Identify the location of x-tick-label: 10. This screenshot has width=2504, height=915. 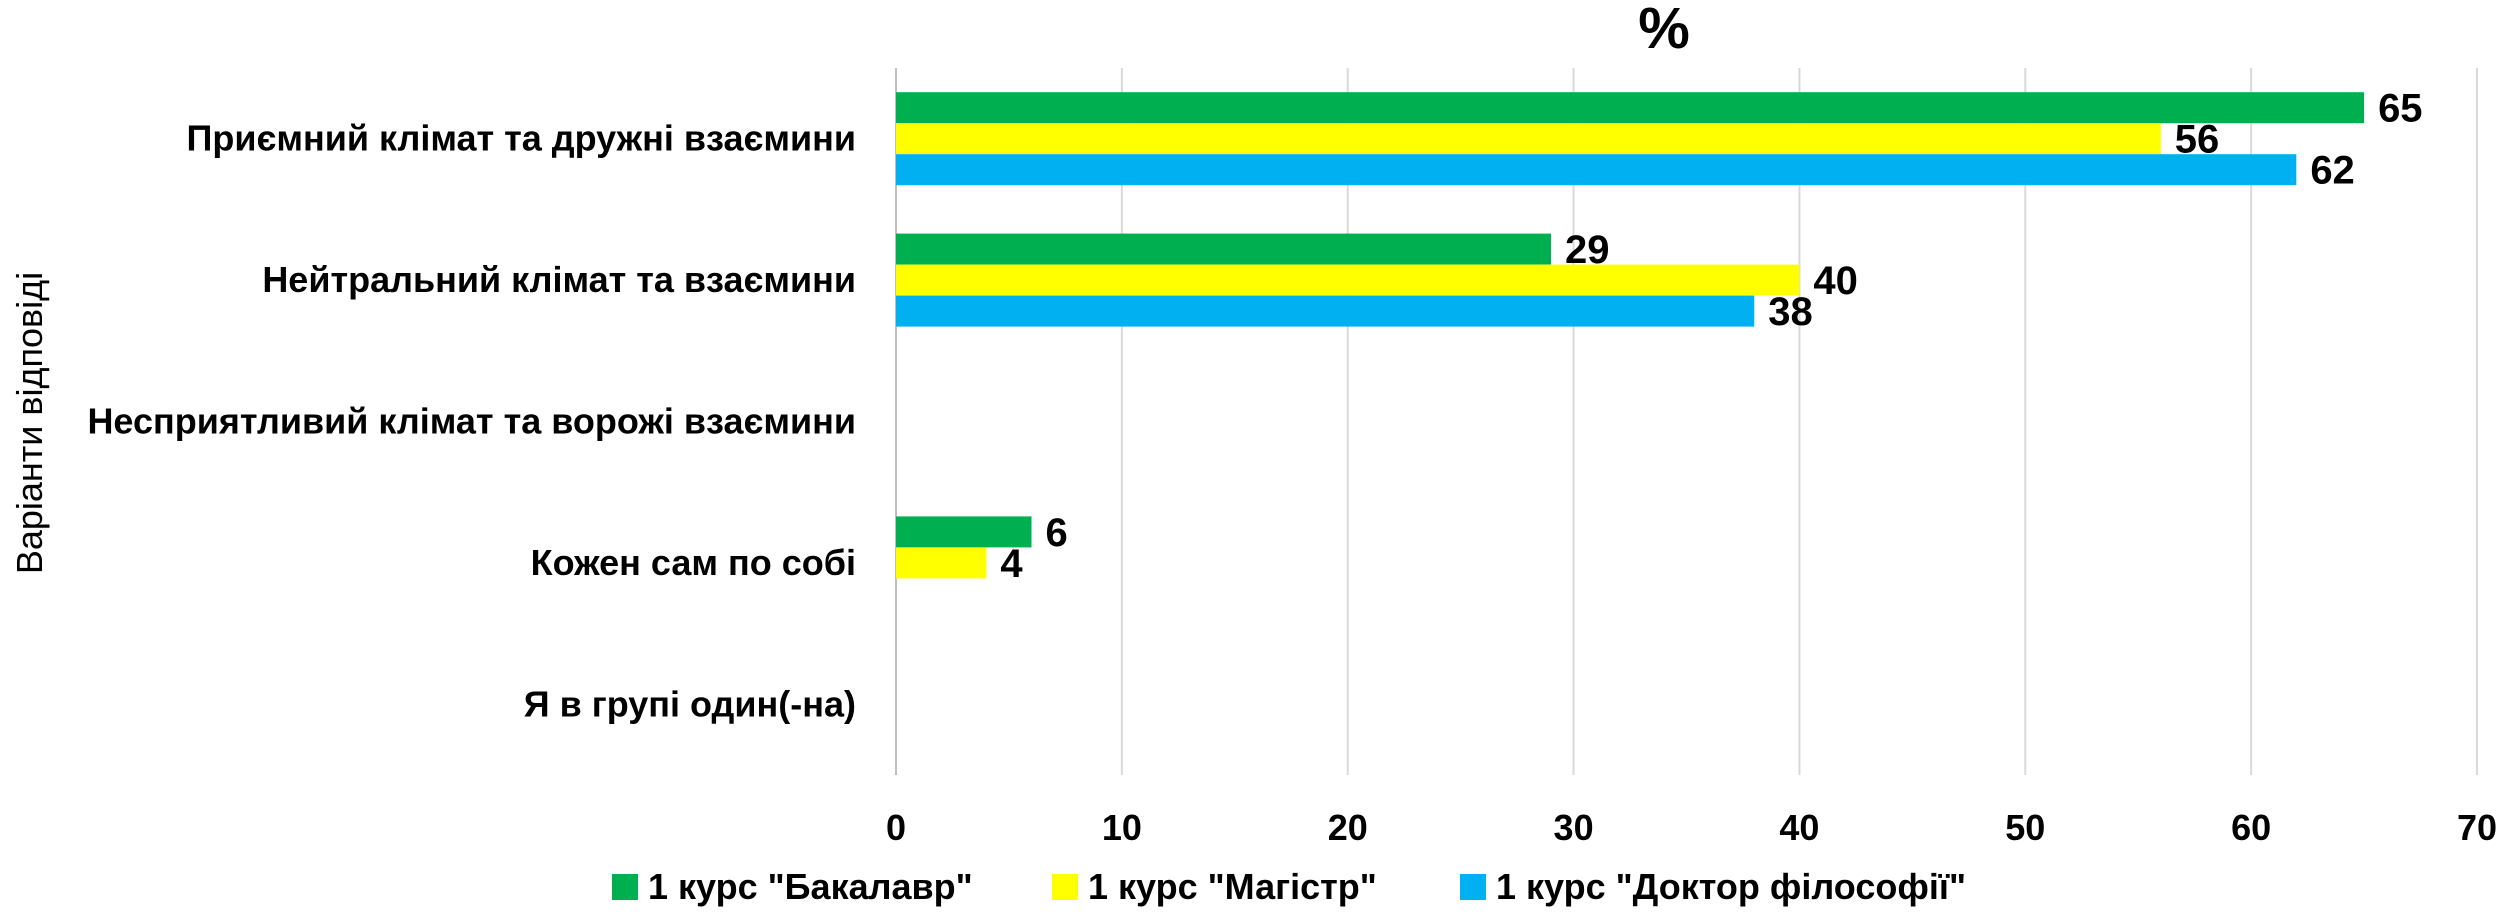
(1122, 827).